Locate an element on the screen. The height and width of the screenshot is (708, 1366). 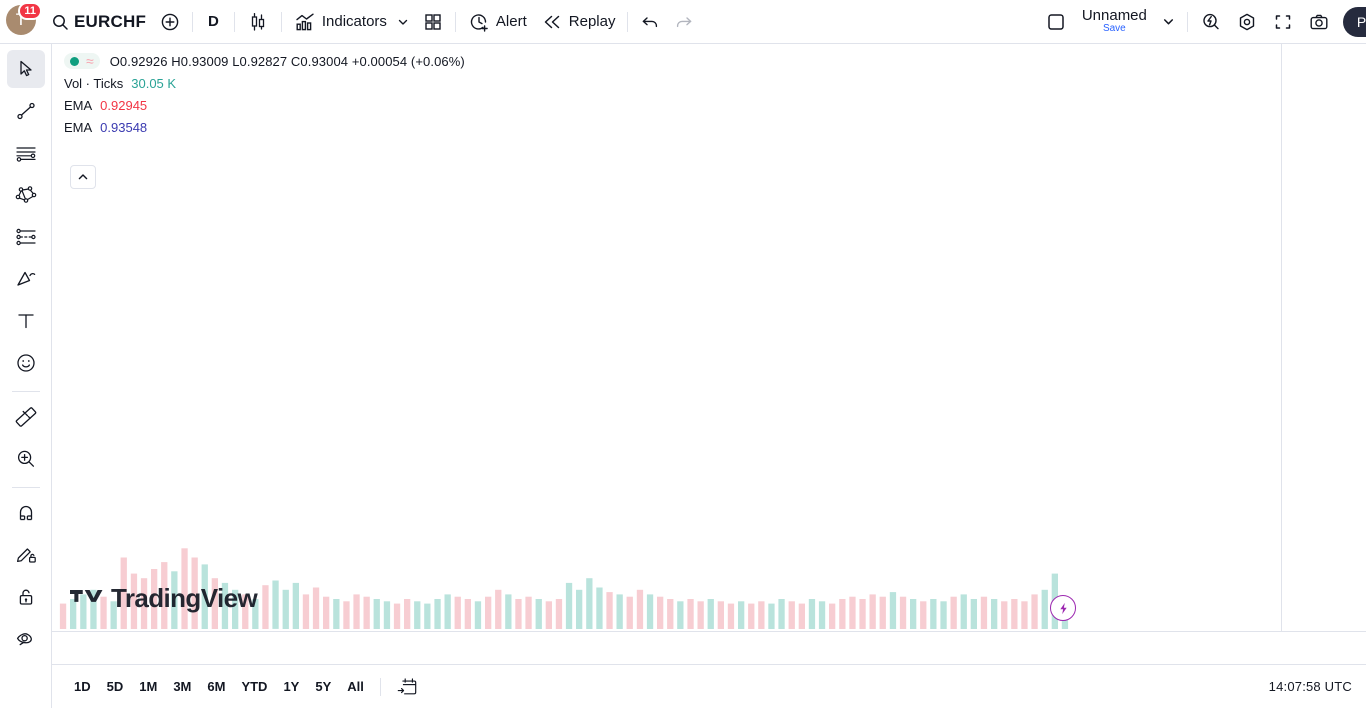
layout-save-link: Save is located at coordinates (1114, 29).